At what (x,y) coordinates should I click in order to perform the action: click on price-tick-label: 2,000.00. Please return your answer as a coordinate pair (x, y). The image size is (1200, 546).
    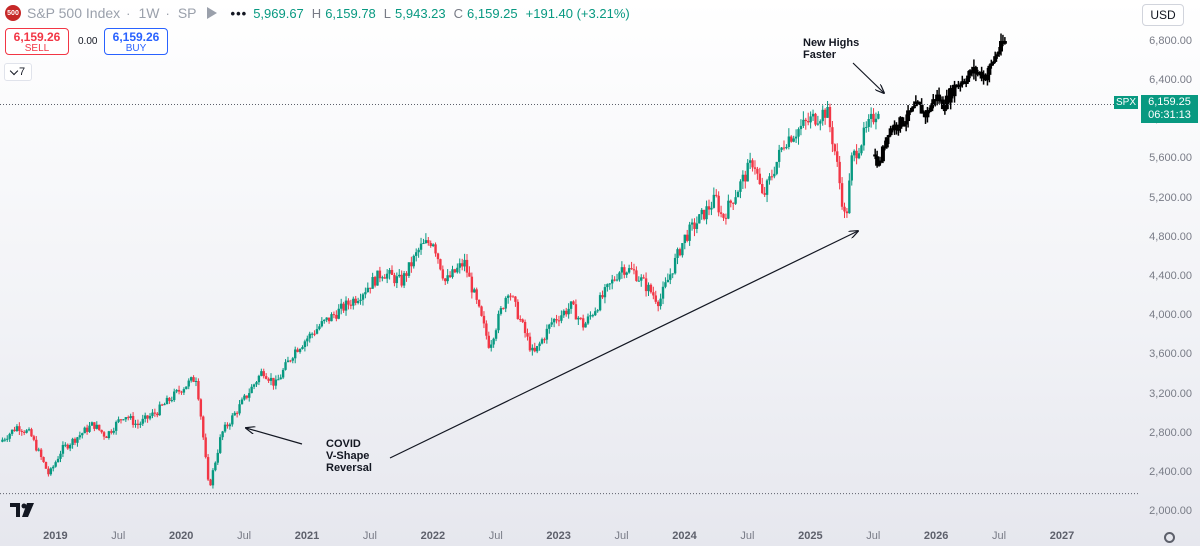
    Looking at the image, I should click on (1170, 511).